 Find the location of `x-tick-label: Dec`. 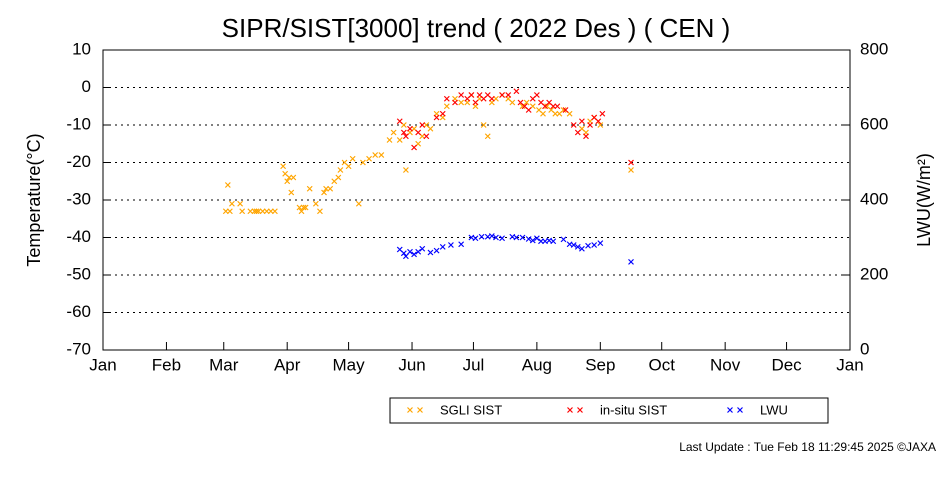

x-tick-label: Dec is located at coordinates (786, 364).